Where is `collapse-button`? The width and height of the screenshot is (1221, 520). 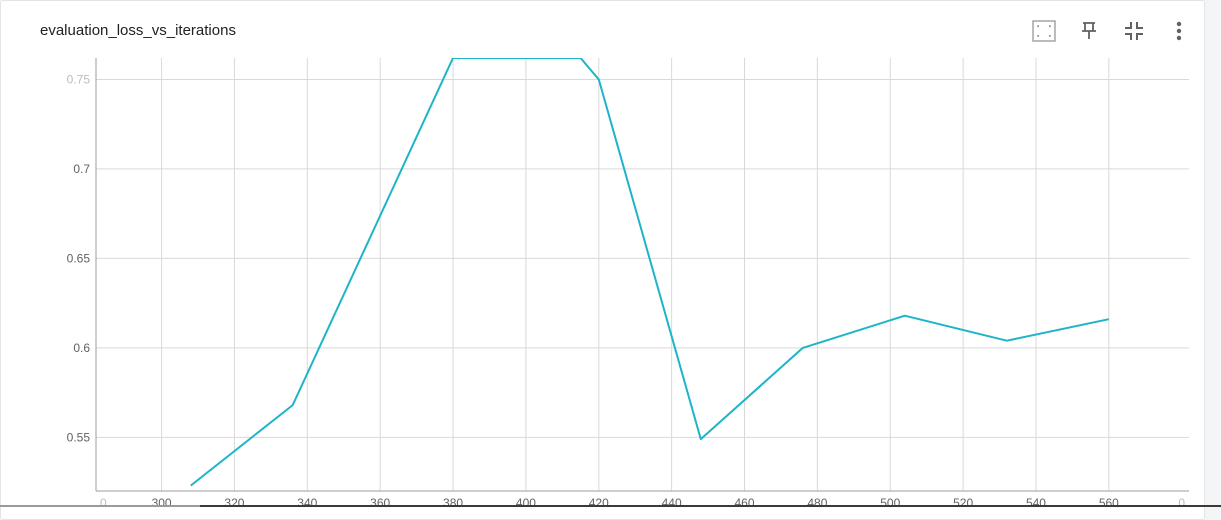
collapse-button is located at coordinates (1134, 33).